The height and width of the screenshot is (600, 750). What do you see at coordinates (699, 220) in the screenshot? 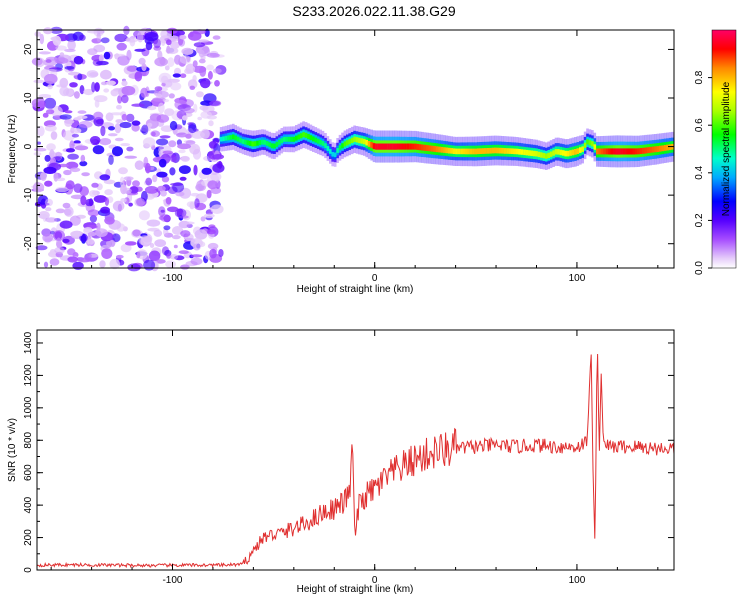
I see `colorbar-tick-label: 0.2` at bounding box center [699, 220].